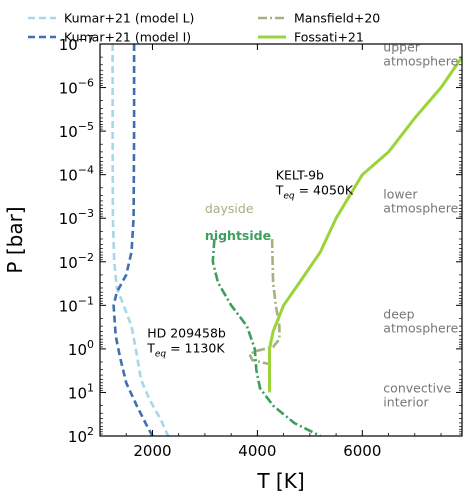  Describe the element at coordinates (81, 348) in the screenshot. I see `y-tick-label-7: 10⁰` at that location.